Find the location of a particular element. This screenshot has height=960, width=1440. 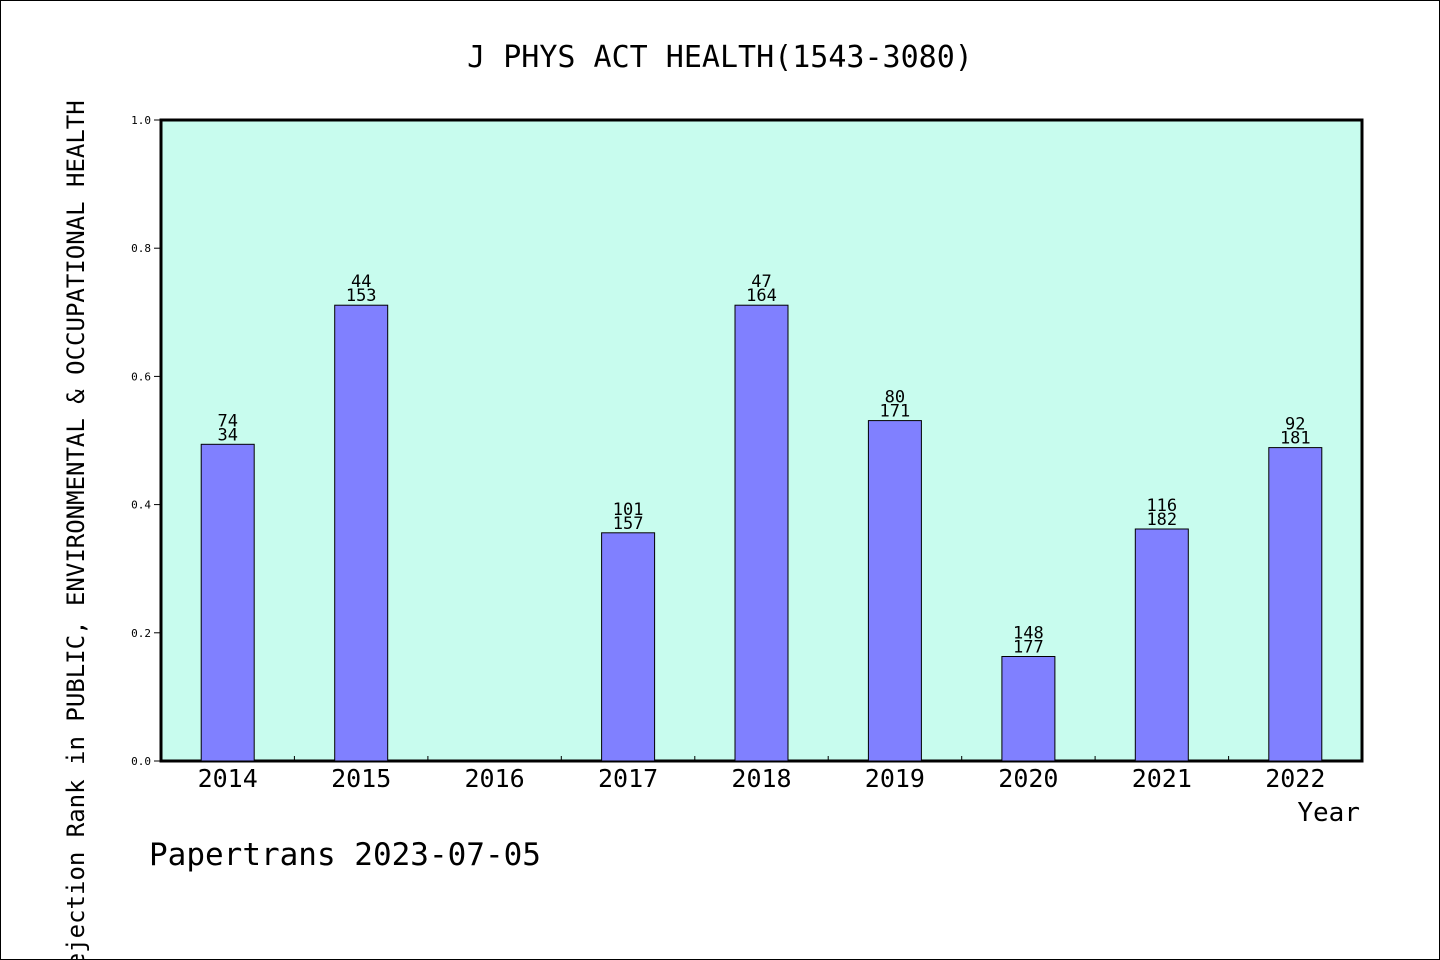

x-tick-label-2018: 2018 is located at coordinates (761, 778).